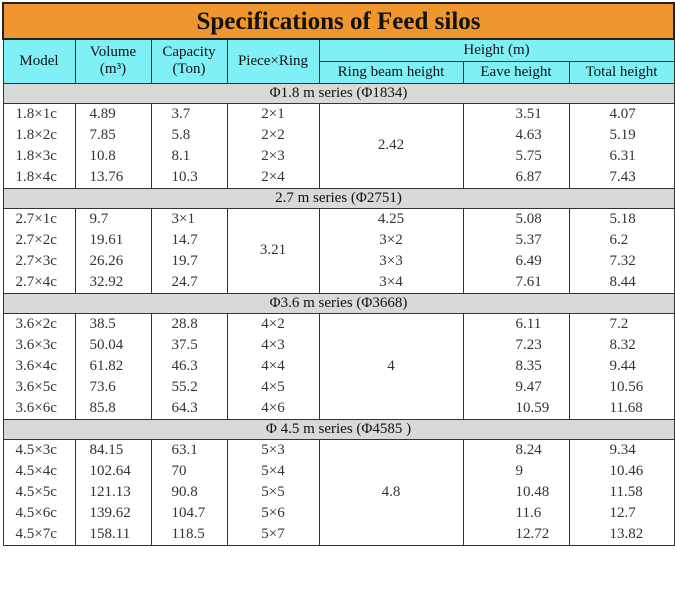 The image size is (675, 607). I want to click on cell-eave-height: 7.23, so click(516, 345).